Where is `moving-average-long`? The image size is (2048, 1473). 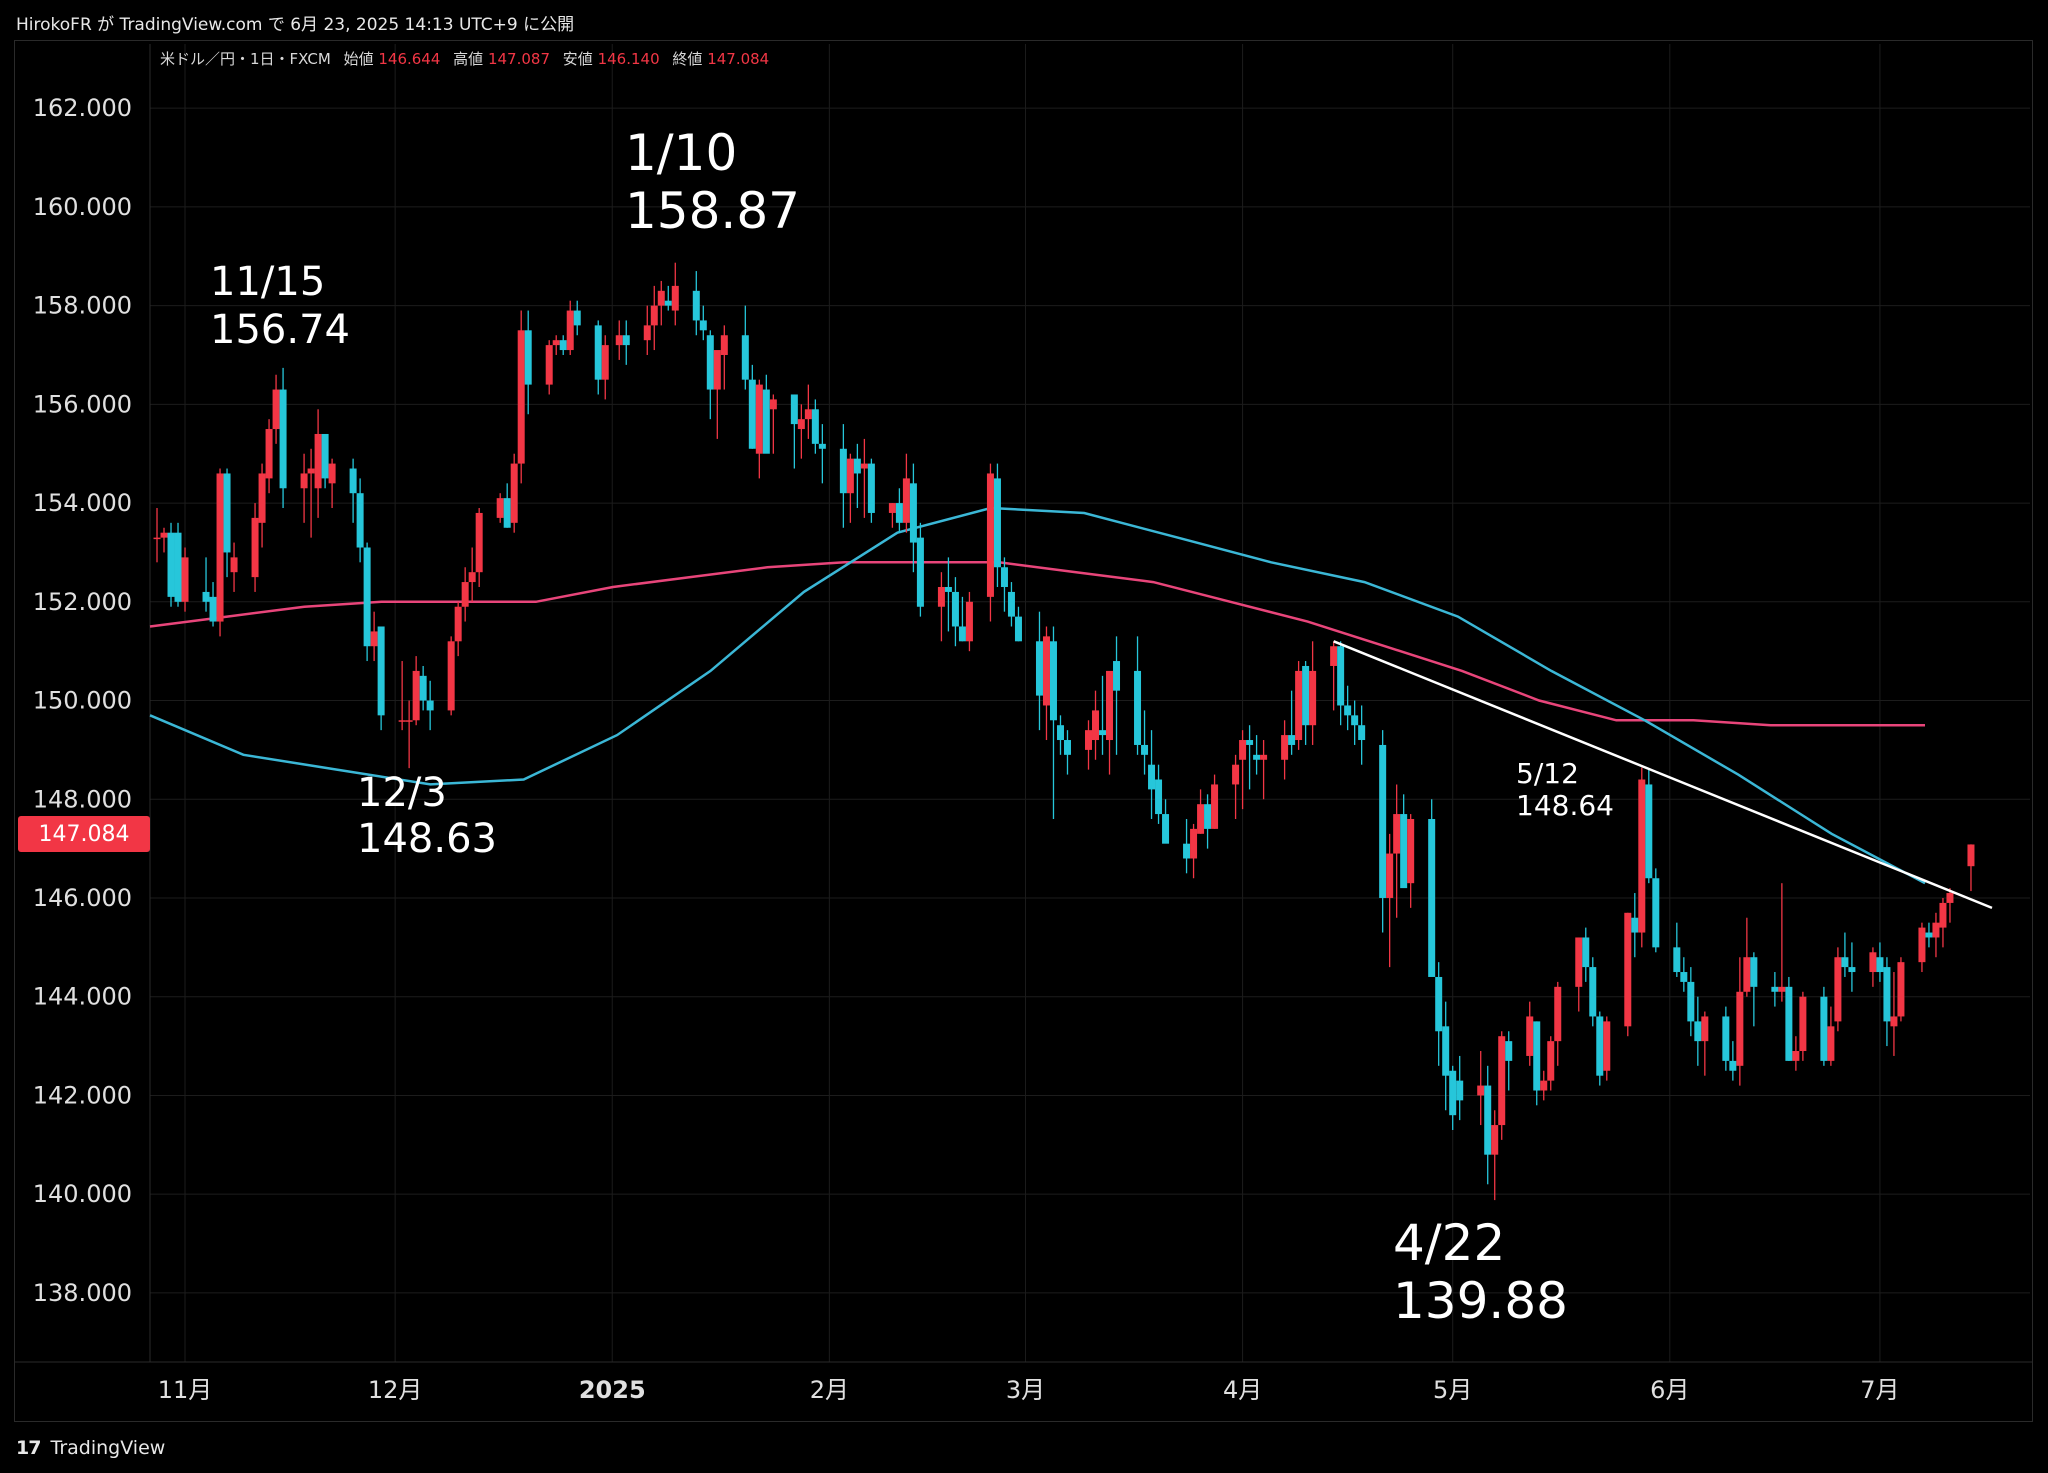
moving-average-long is located at coordinates (1037, 644).